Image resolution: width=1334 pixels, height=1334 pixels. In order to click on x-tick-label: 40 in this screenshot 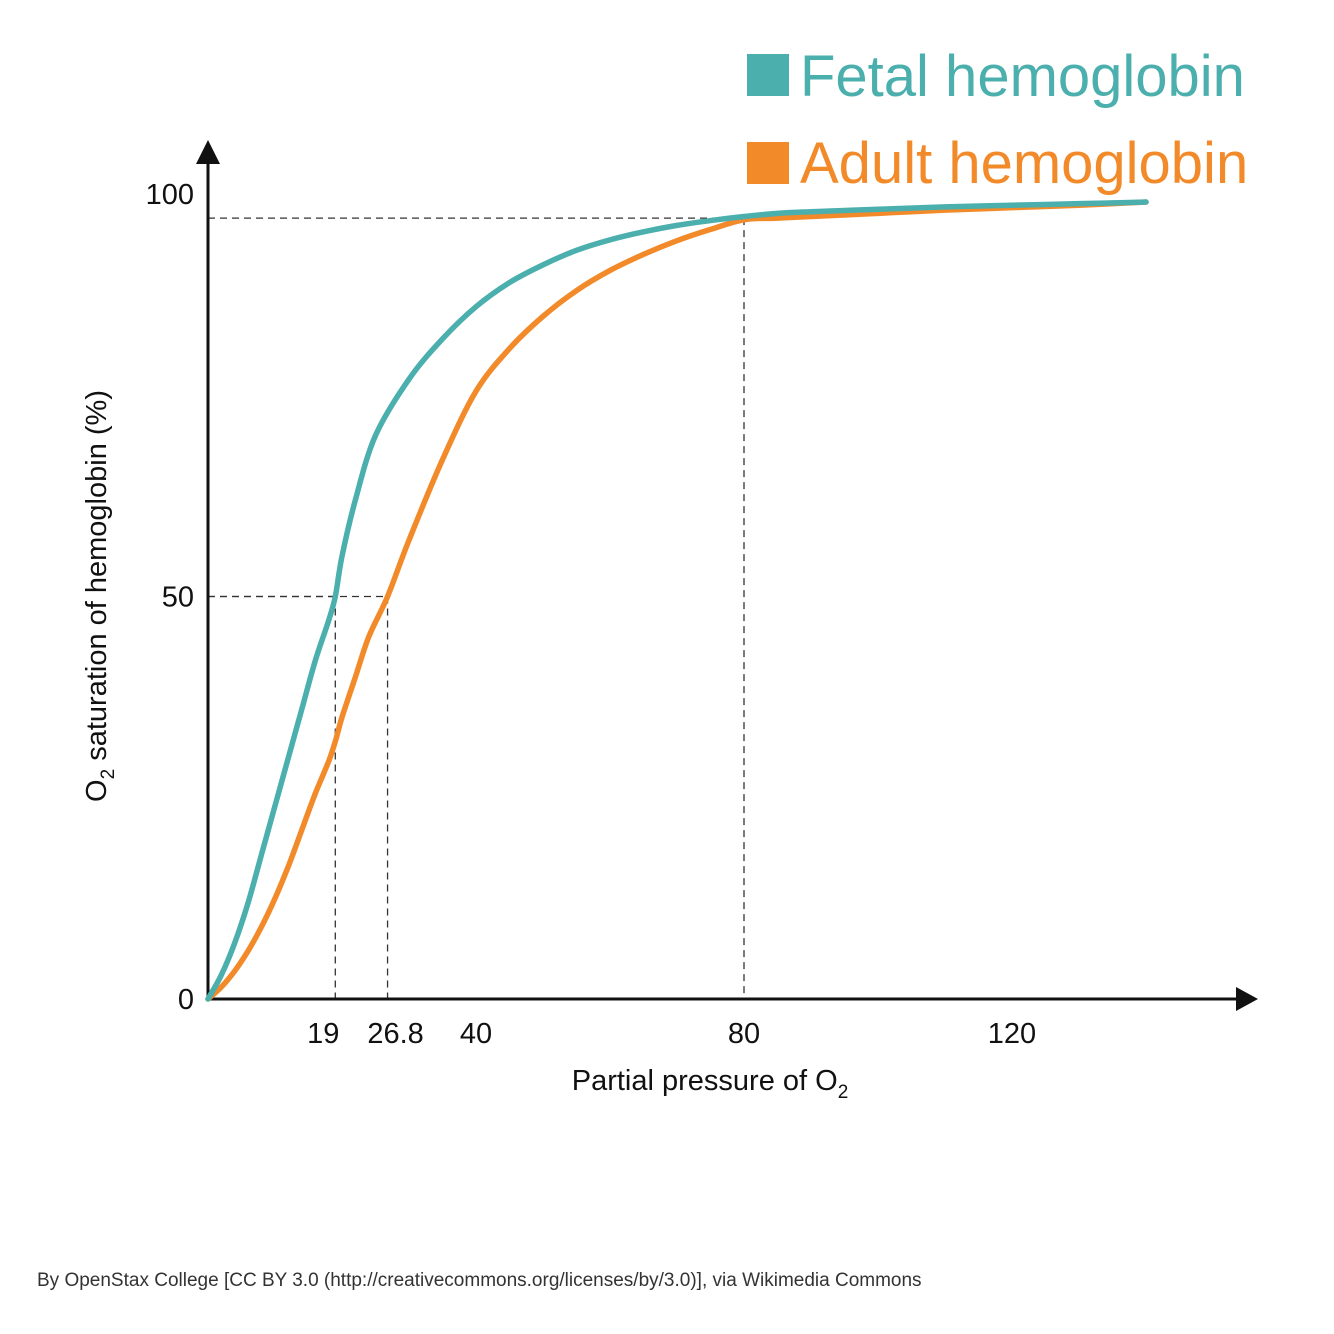, I will do `click(476, 1034)`.